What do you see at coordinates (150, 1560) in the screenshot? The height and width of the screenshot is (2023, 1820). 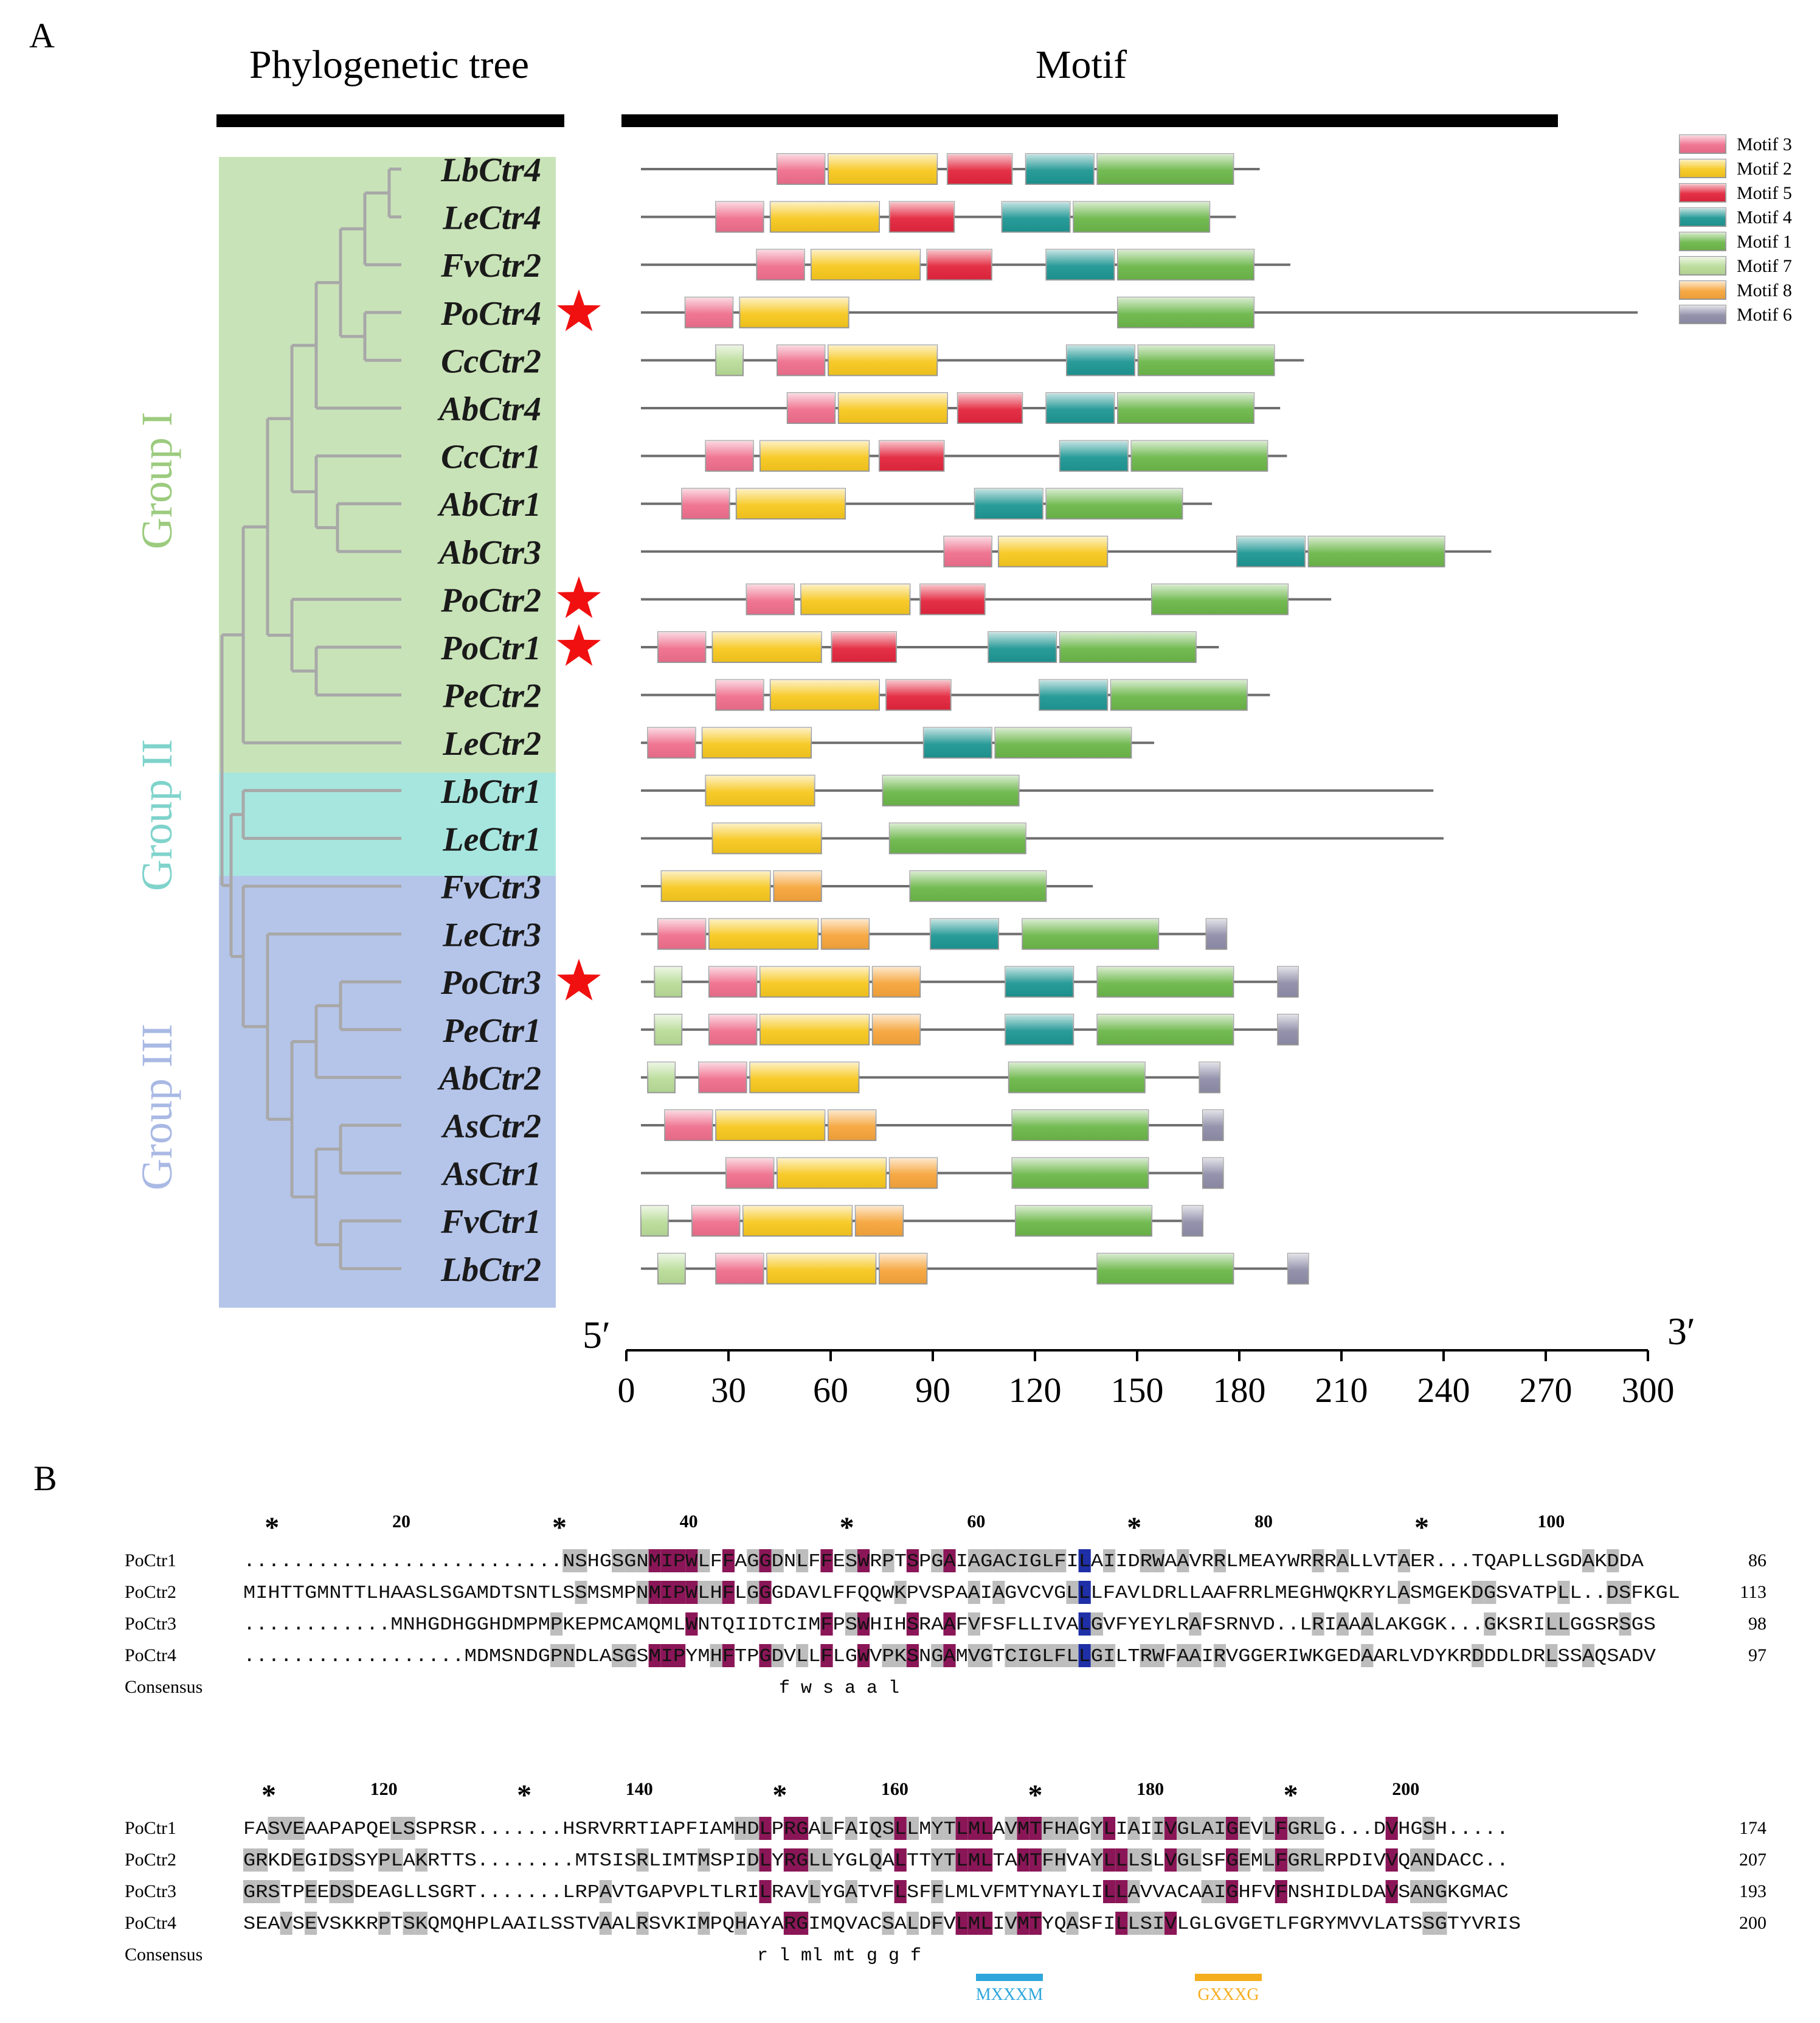 I see `sequence-name: PoCtr1` at bounding box center [150, 1560].